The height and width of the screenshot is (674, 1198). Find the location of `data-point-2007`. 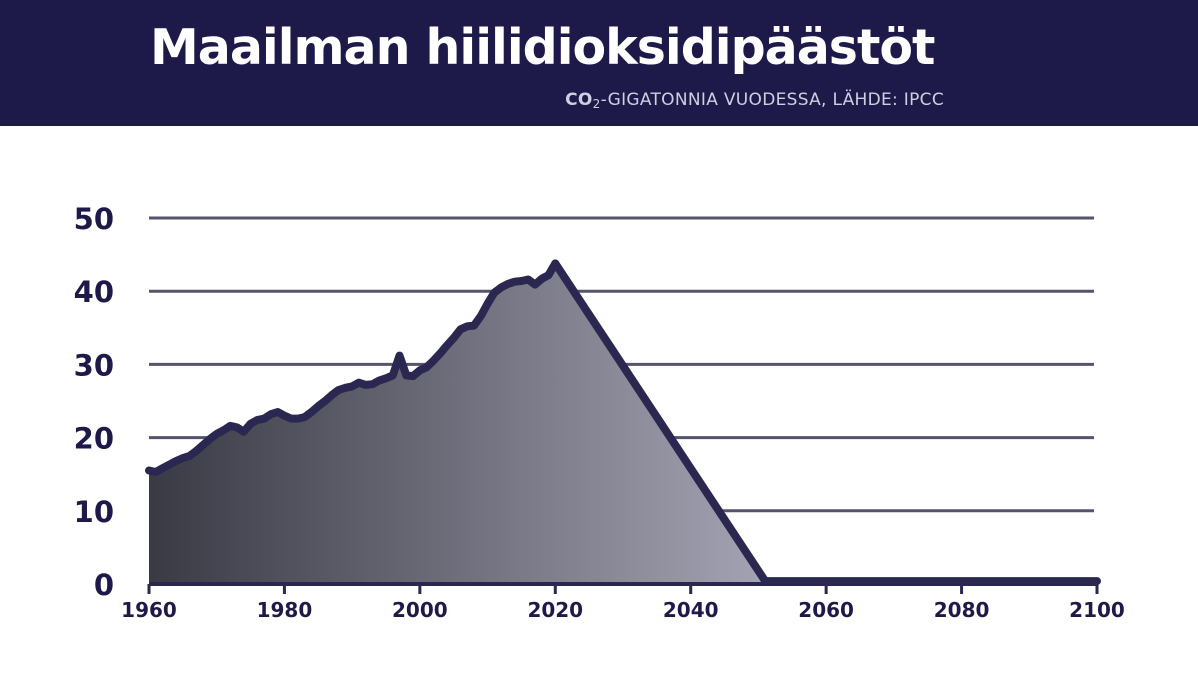

data-point-2007 is located at coordinates (467, 326).